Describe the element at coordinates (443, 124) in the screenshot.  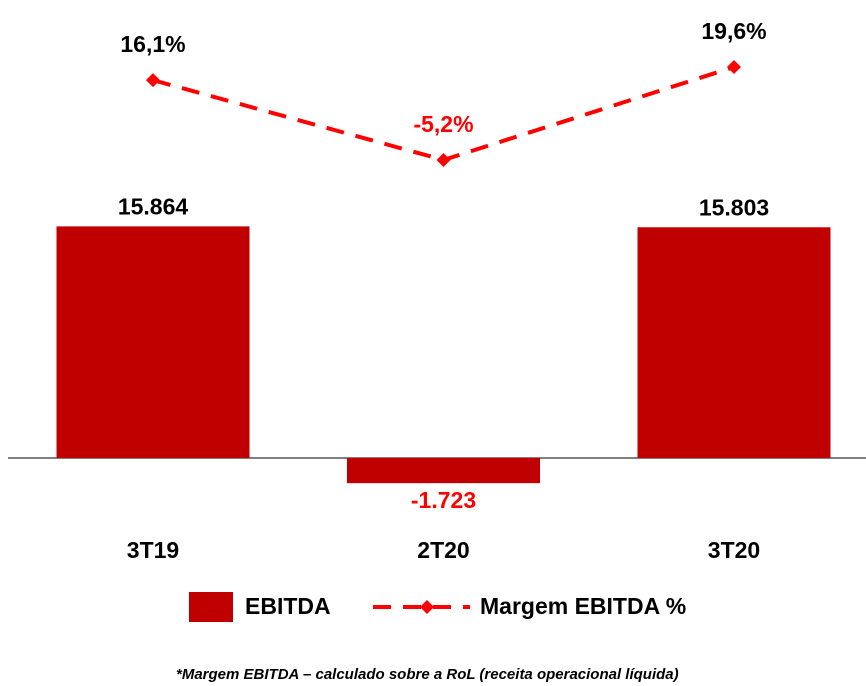
I see `line-value-label: -5,2%` at that location.